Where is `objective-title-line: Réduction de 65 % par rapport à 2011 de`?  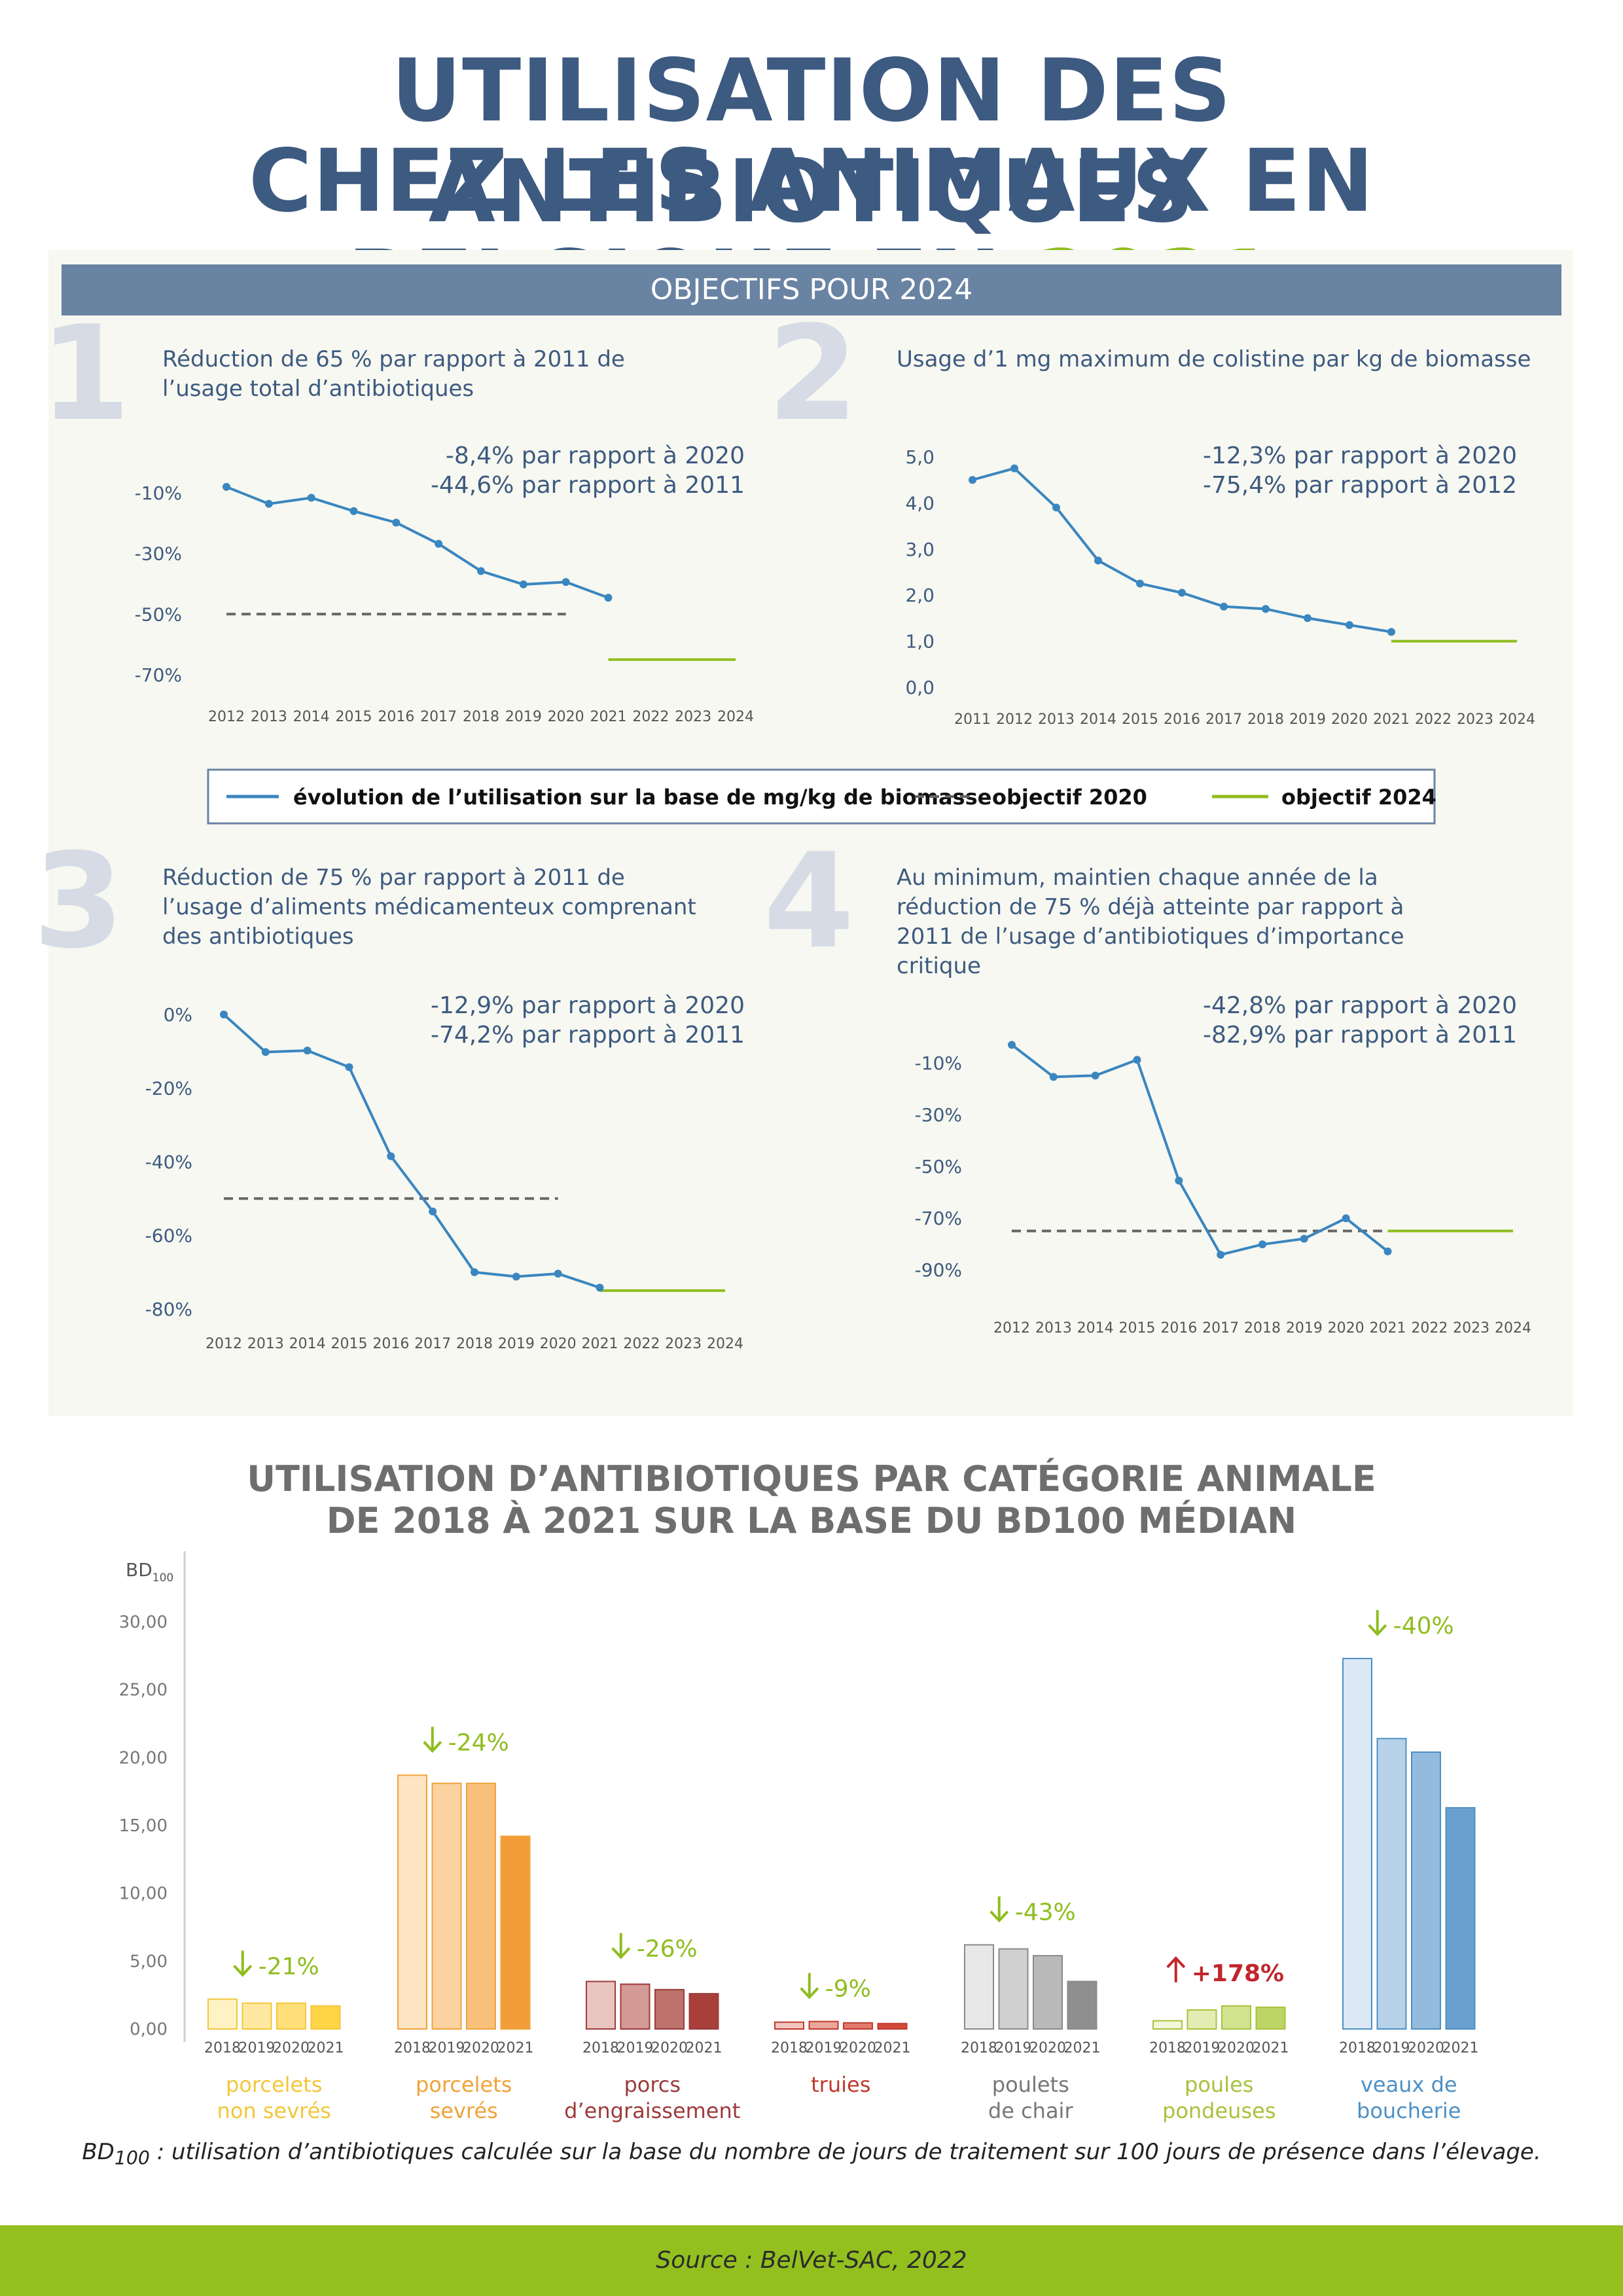 objective-title-line: Réduction de 65 % par rapport à 2011 de is located at coordinates (394, 359).